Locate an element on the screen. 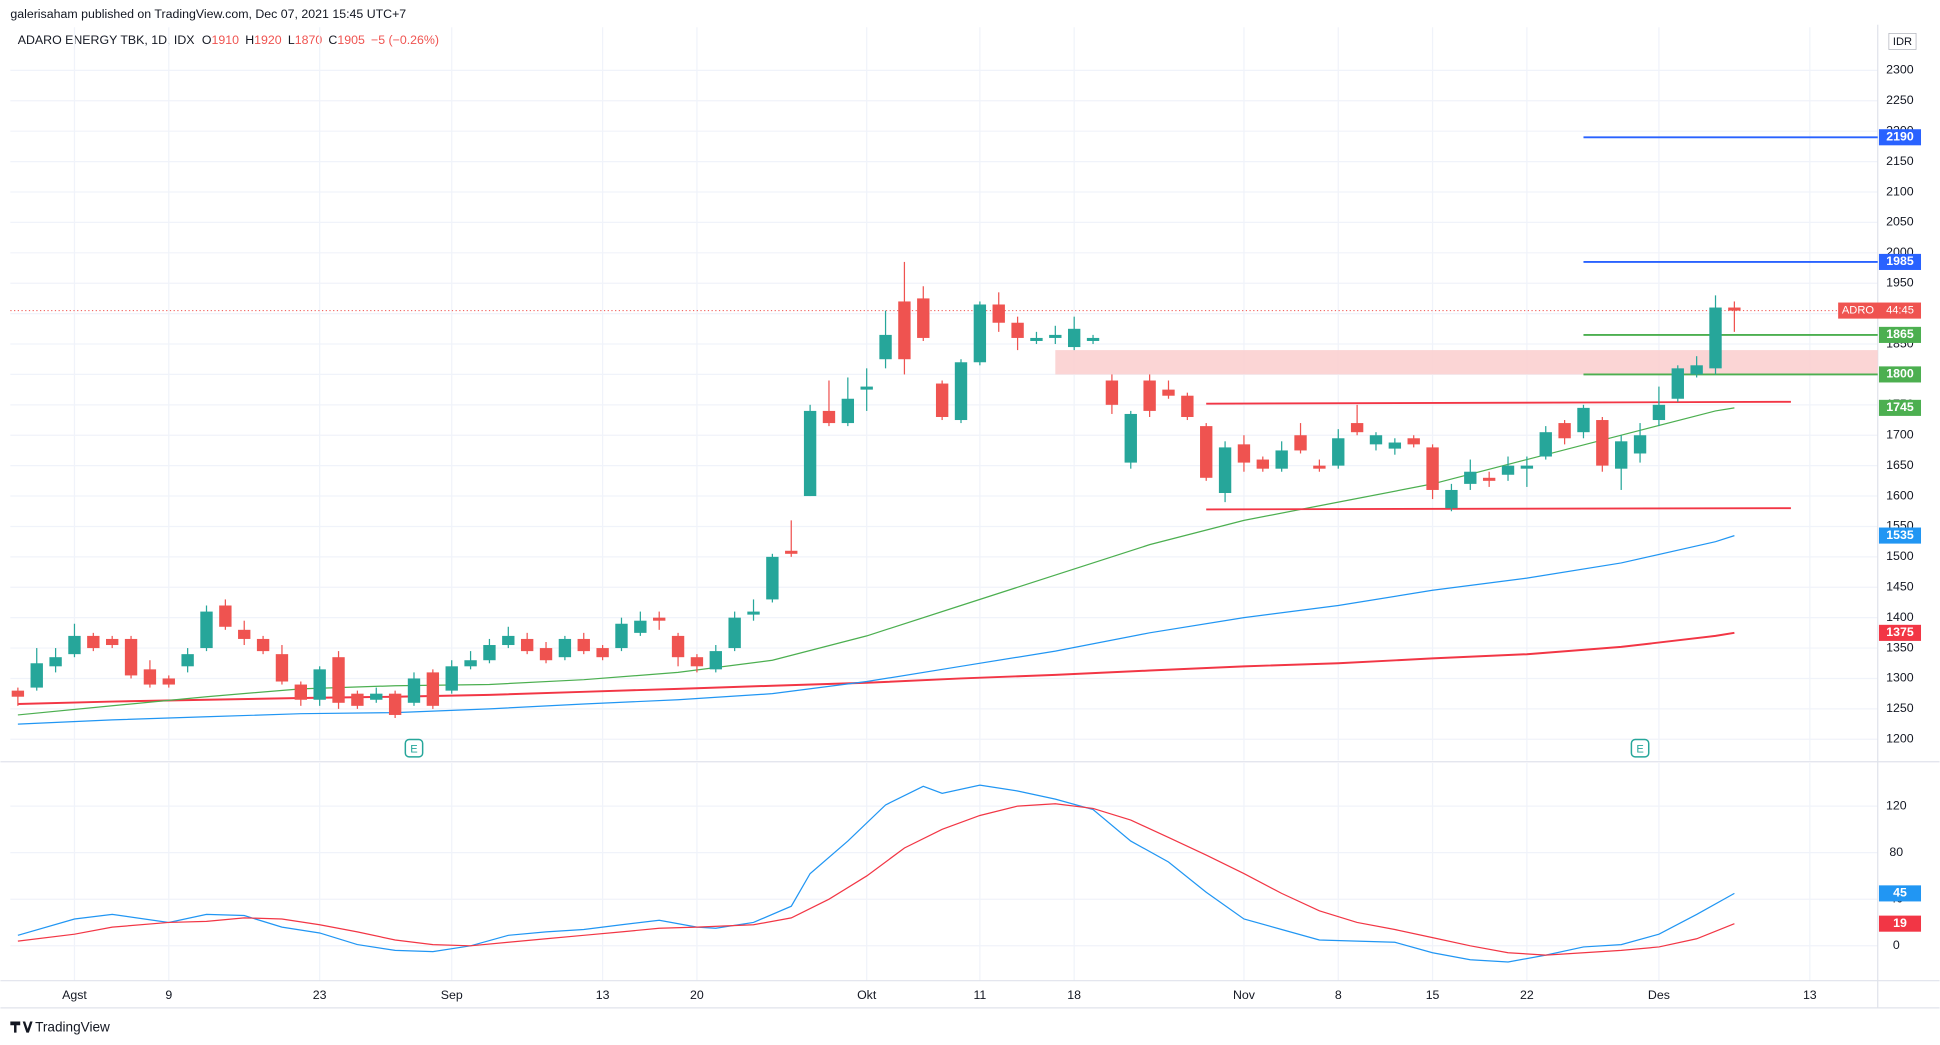  legend-label: O is located at coordinates (207, 40).